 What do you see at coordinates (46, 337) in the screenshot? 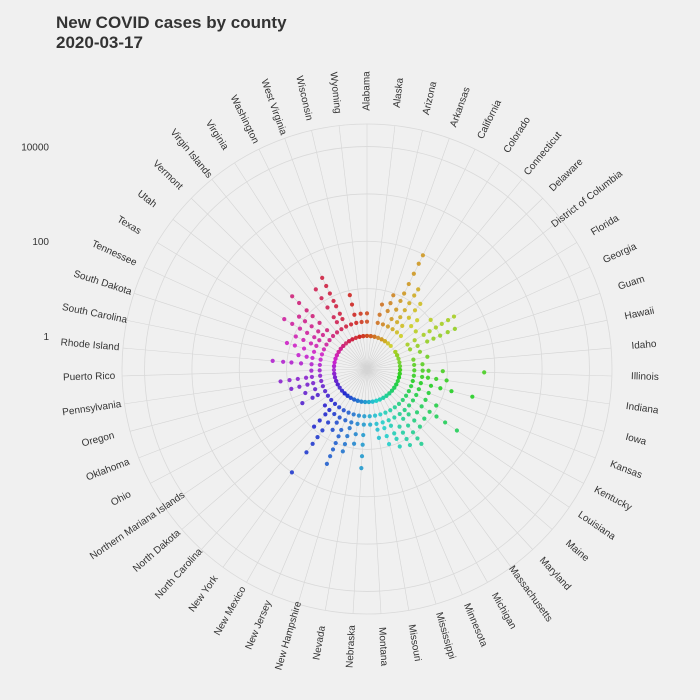
I see `radial-tick-label: 1` at bounding box center [46, 337].